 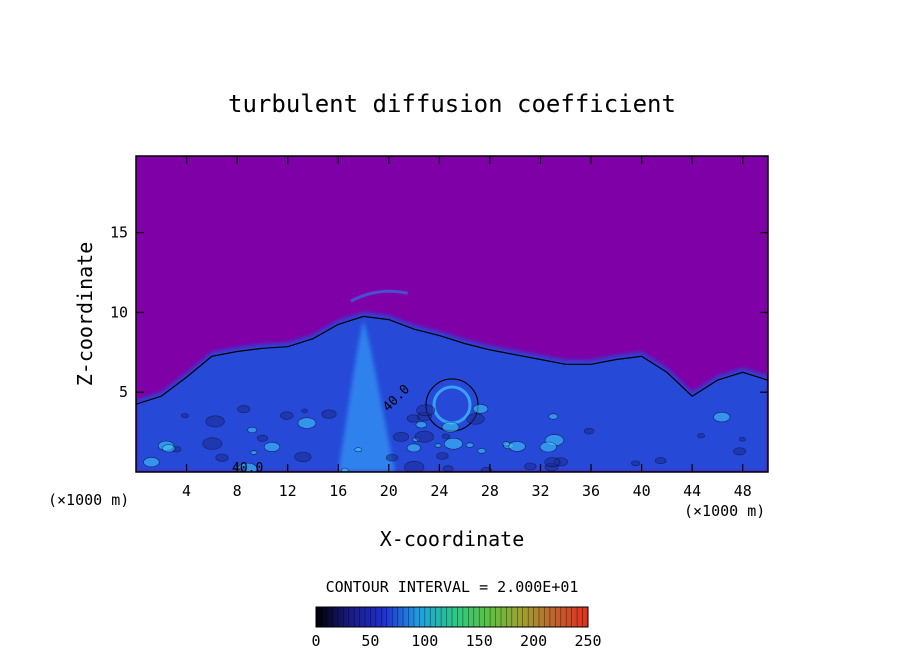 What do you see at coordinates (452, 104) in the screenshot?
I see `chart-title: turbulent diffusion coefficient` at bounding box center [452, 104].